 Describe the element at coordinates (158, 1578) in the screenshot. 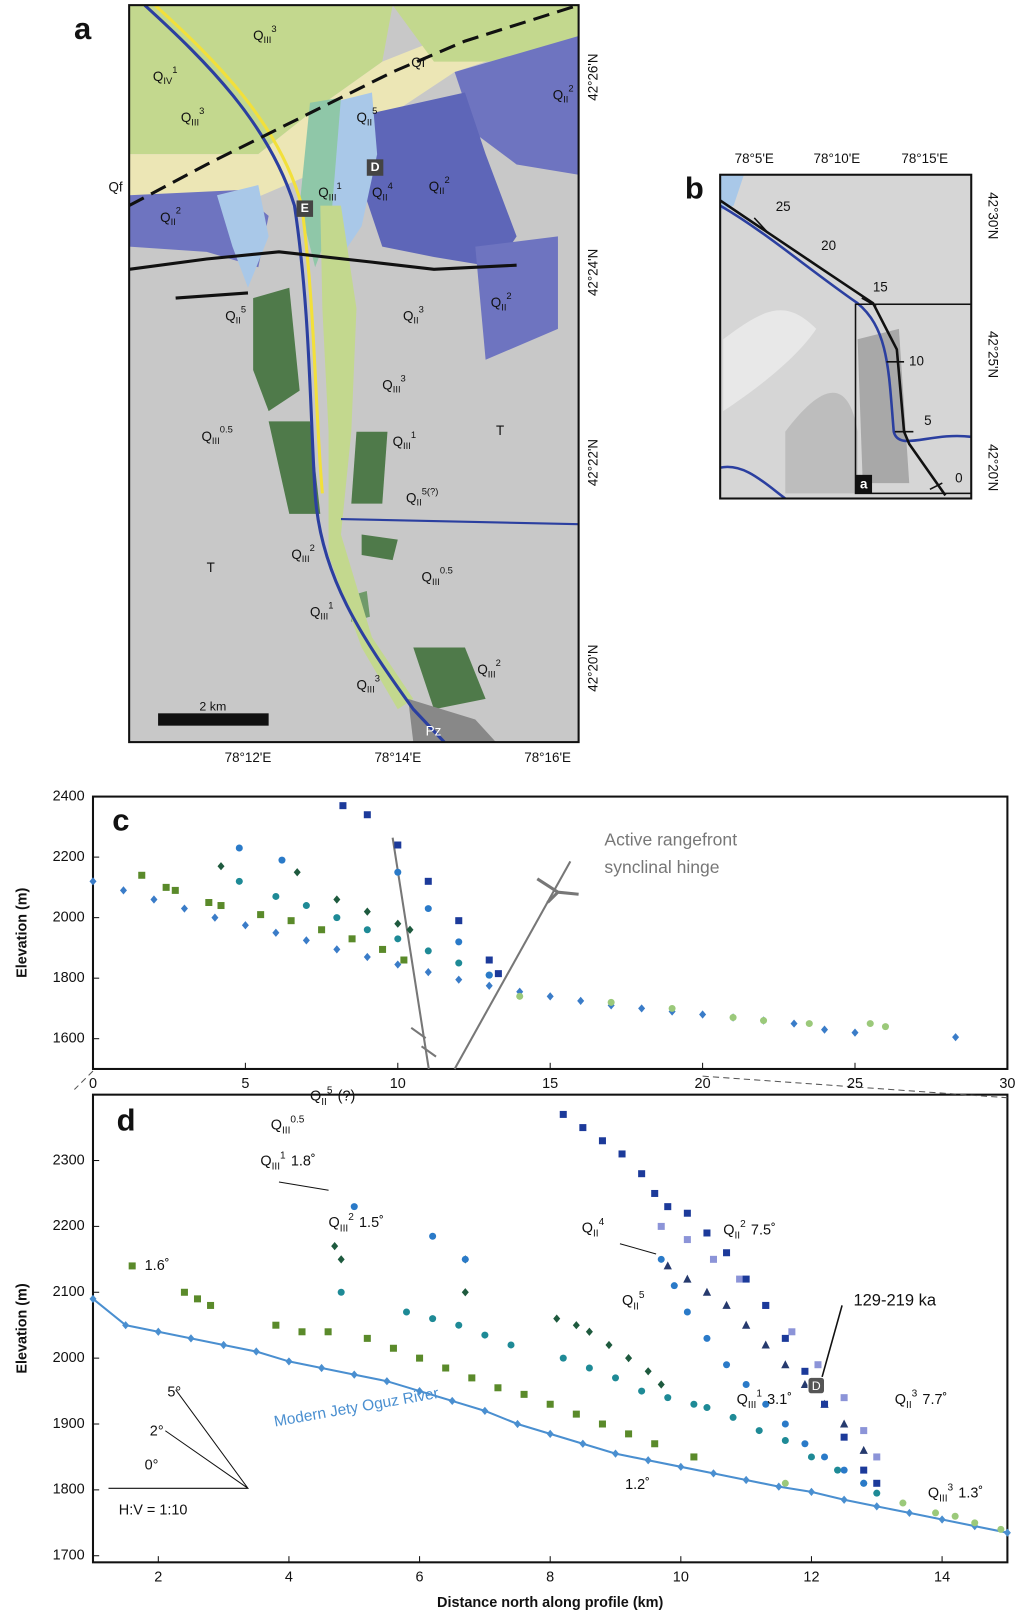

I see `x-tick-label: 2` at that location.